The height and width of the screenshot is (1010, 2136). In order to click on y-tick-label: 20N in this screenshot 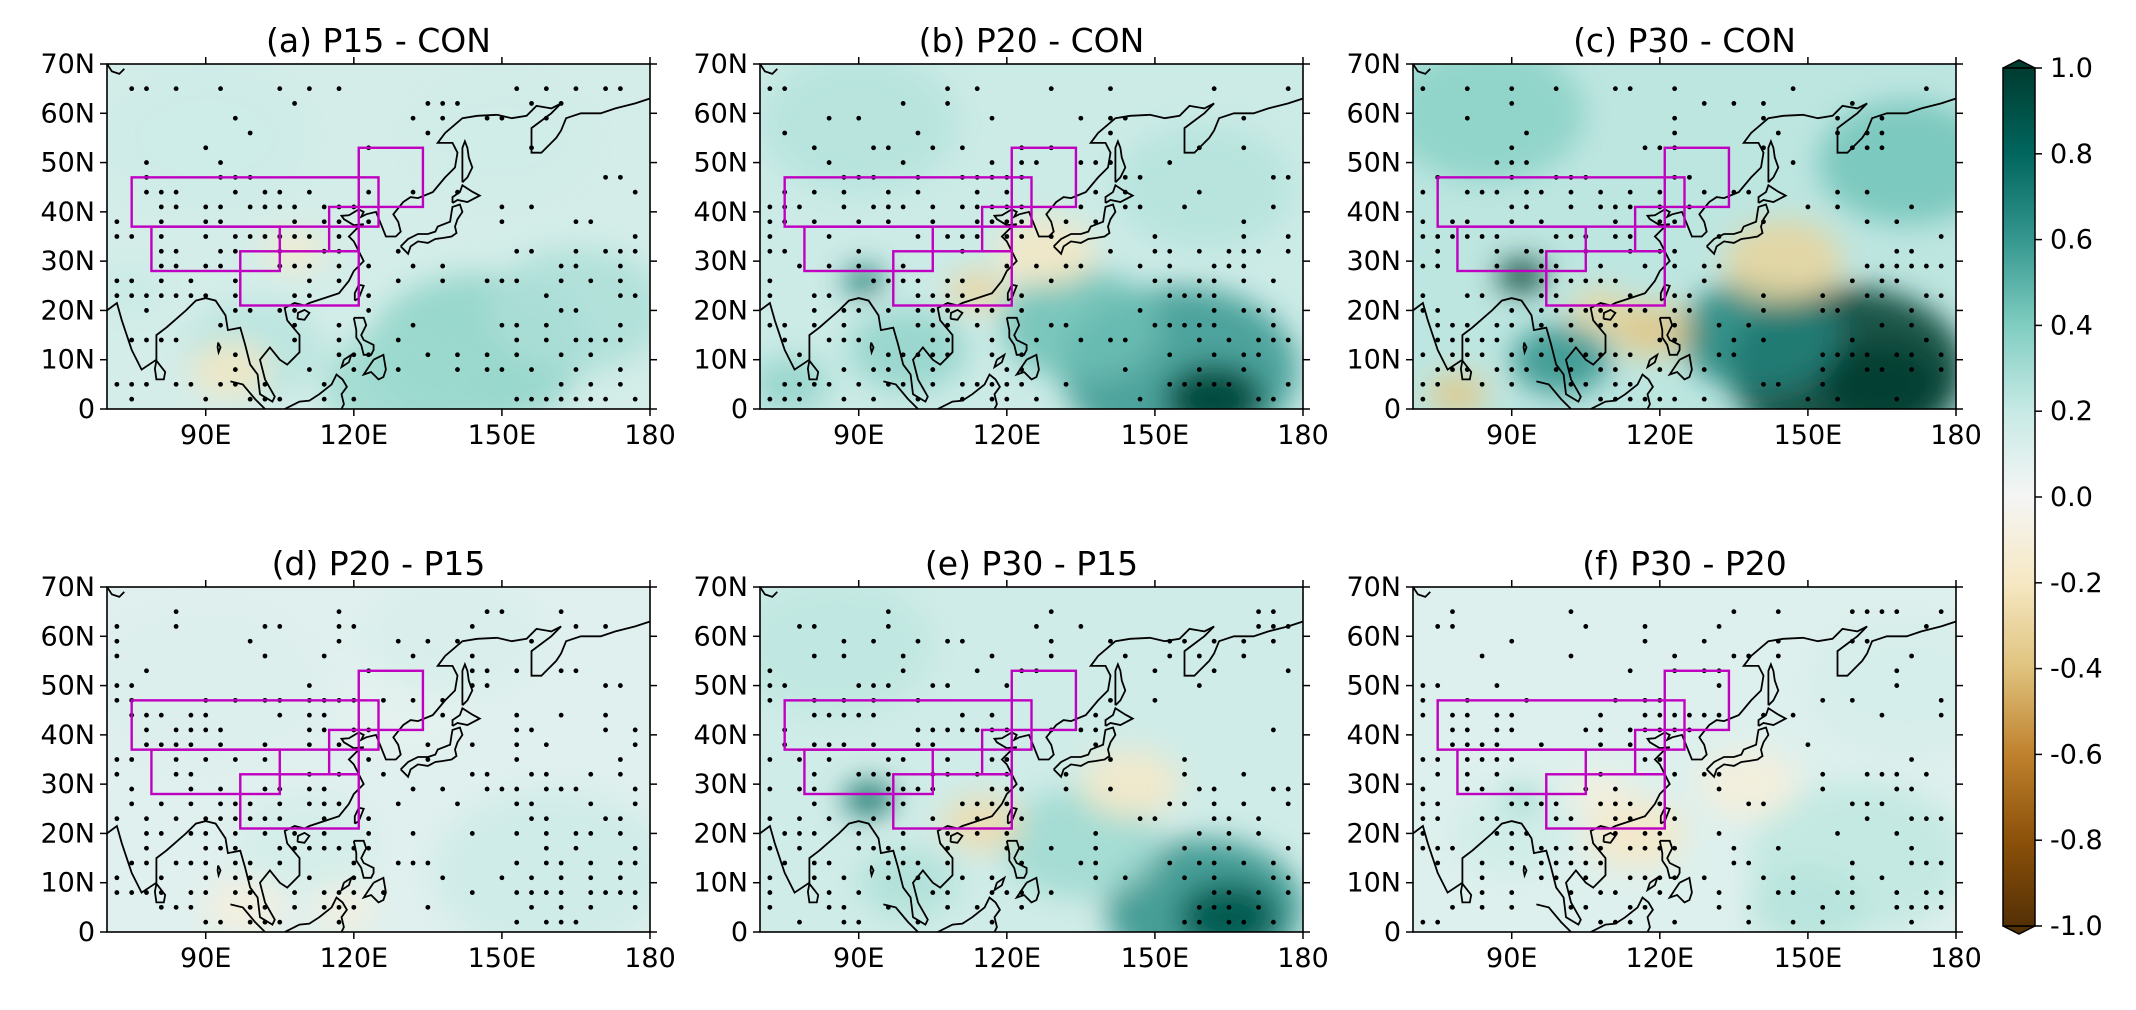, I will do `click(67, 310)`.